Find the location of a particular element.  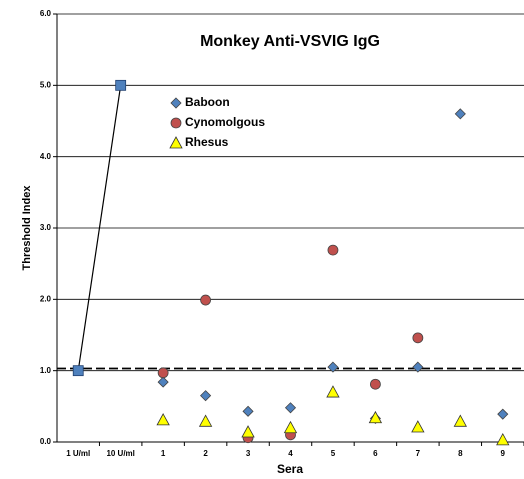

x-axis-label: Sera is located at coordinates (290, 469).